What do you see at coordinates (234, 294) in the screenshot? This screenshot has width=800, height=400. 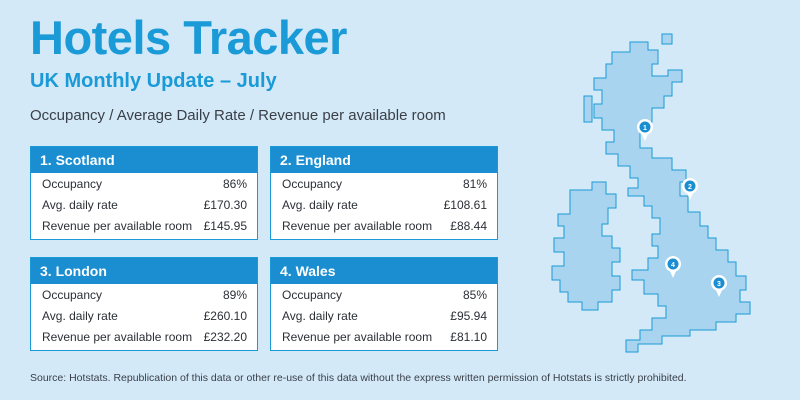 I see `row-value: 89%` at bounding box center [234, 294].